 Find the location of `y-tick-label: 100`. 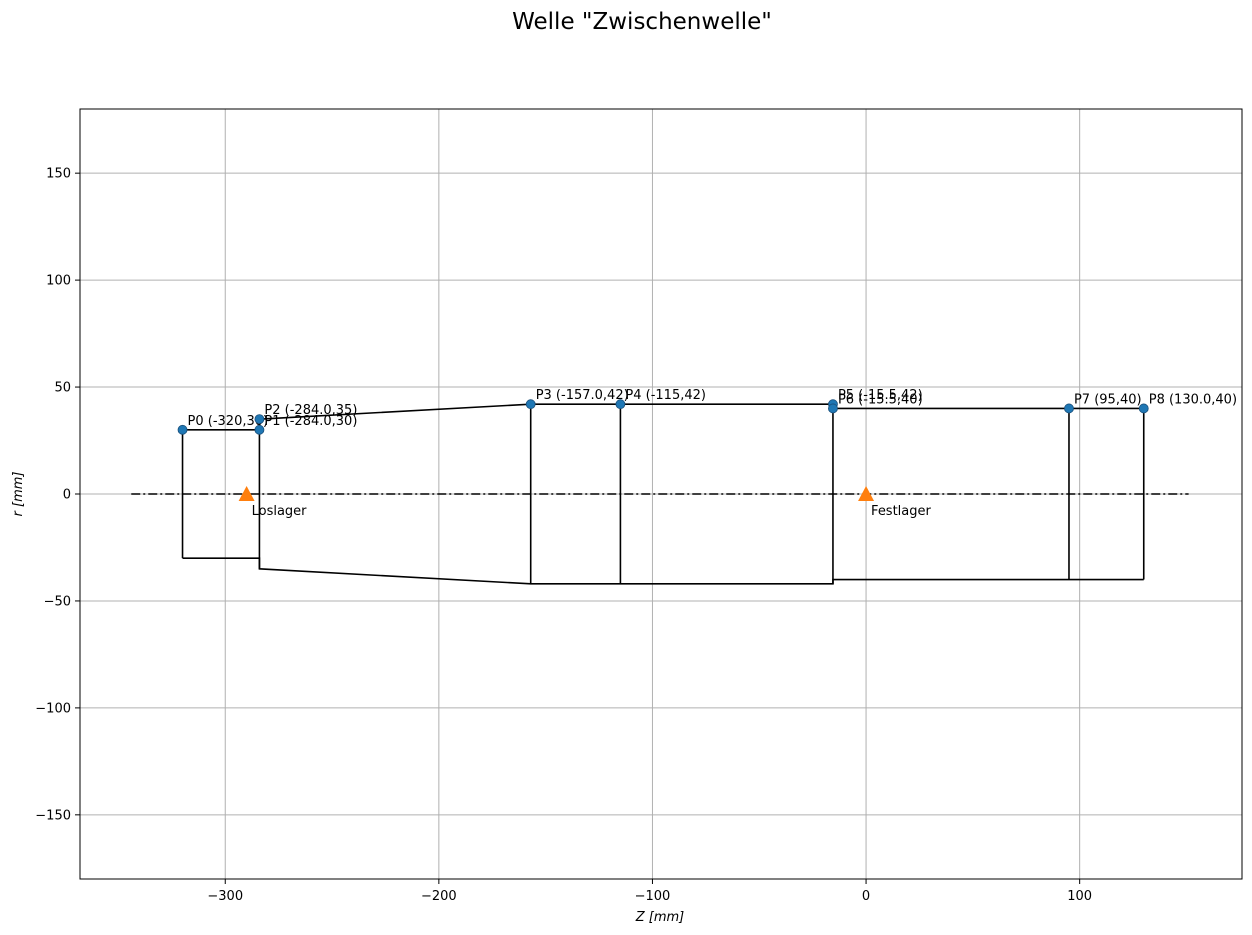

y-tick-label: 100 is located at coordinates (58, 281).